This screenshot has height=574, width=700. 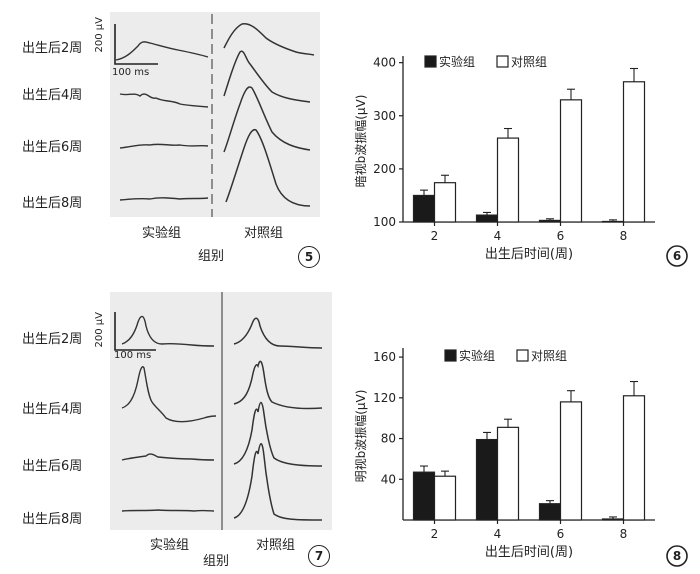 I want to click on y-axis-label: 暗视b波振幅(μV), so click(x=360, y=141).